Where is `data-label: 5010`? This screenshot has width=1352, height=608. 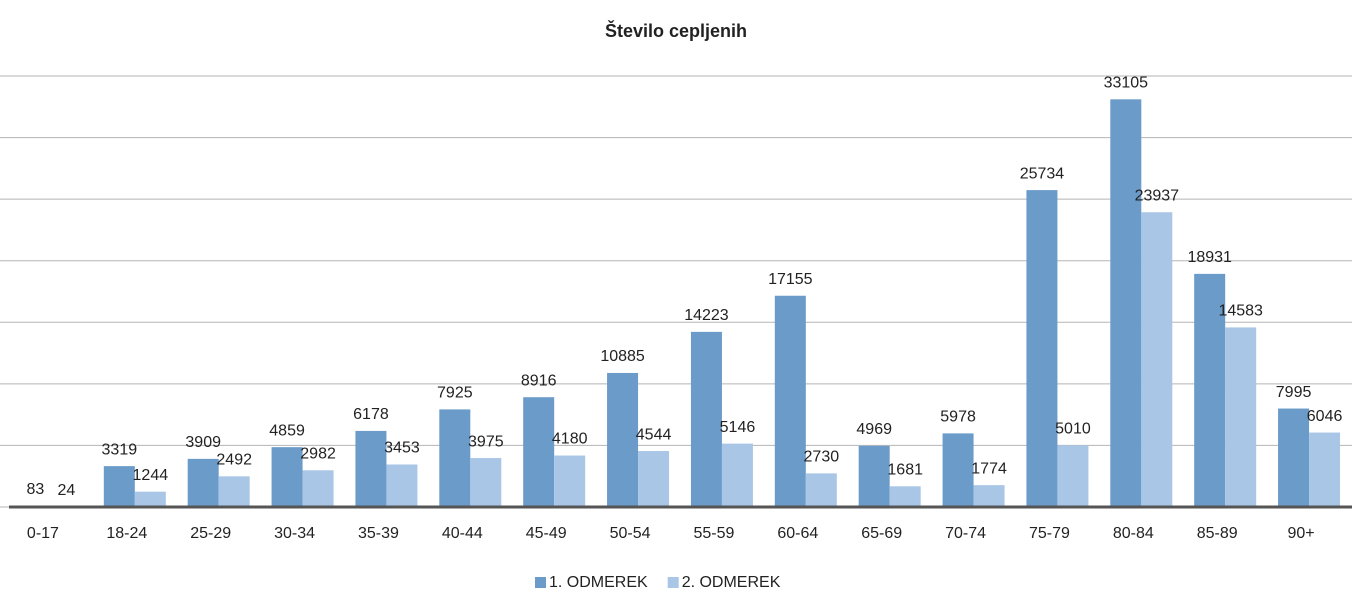 data-label: 5010 is located at coordinates (1073, 429).